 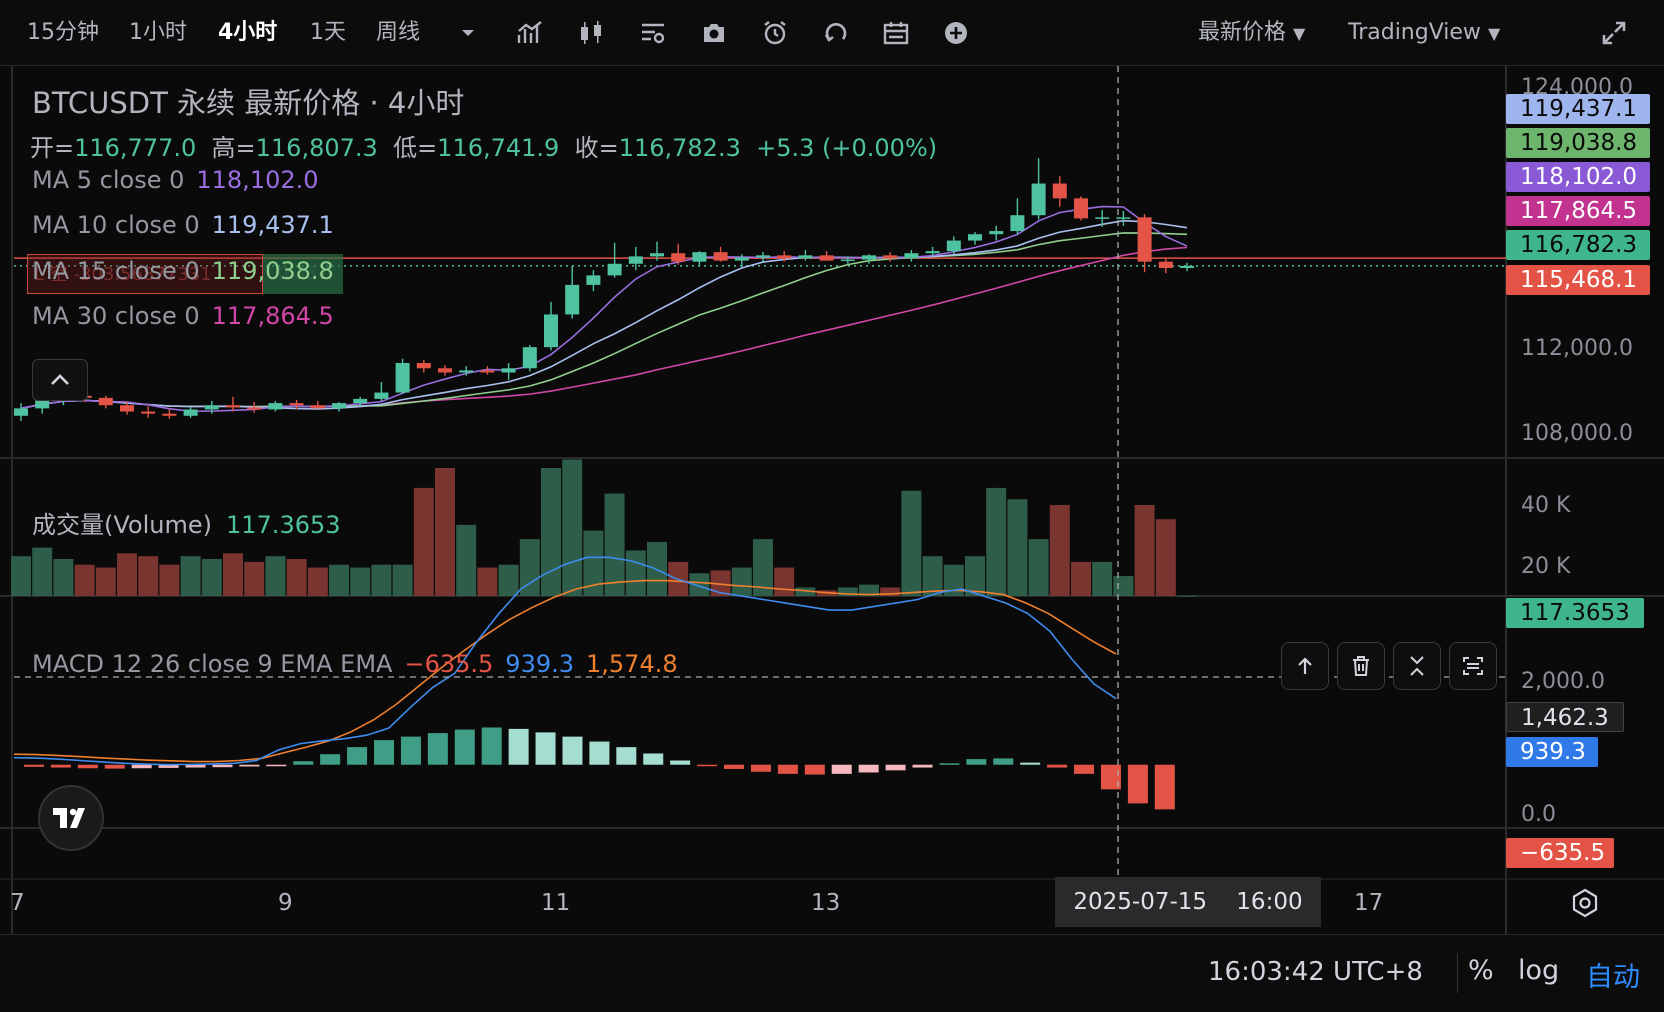 What do you see at coordinates (1563, 681) in the screenshot?
I see `macd-tick: 2,000.0` at bounding box center [1563, 681].